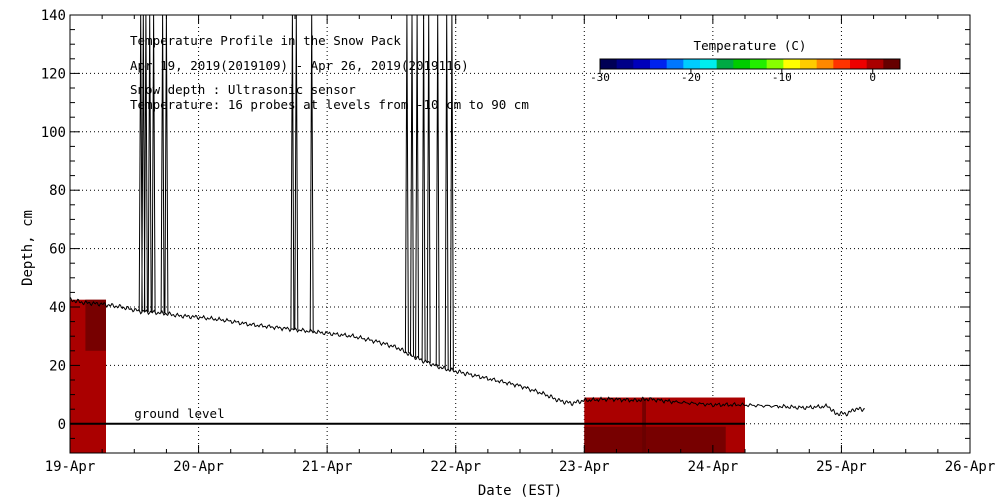 This screenshot has height=500, width=1000. I want to click on colorbar-title: Temperature (C), so click(750, 45).